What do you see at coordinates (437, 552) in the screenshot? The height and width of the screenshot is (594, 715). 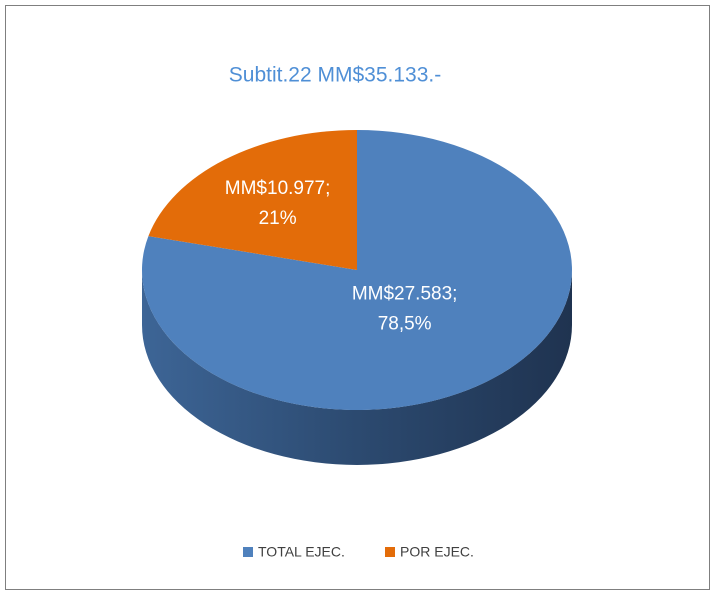 I see `legend-label: POR EJEC.` at bounding box center [437, 552].